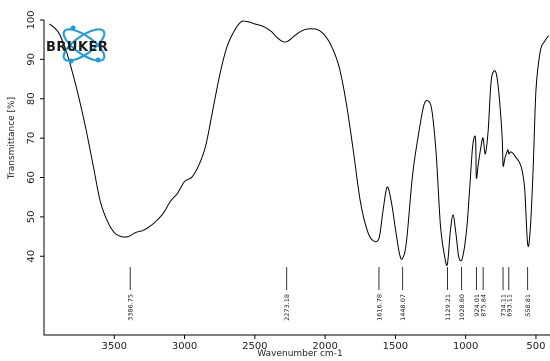 The width and height of the screenshot is (550, 361). What do you see at coordinates (528, 305) in the screenshot?
I see `peak-label: 558.81` at bounding box center [528, 305].